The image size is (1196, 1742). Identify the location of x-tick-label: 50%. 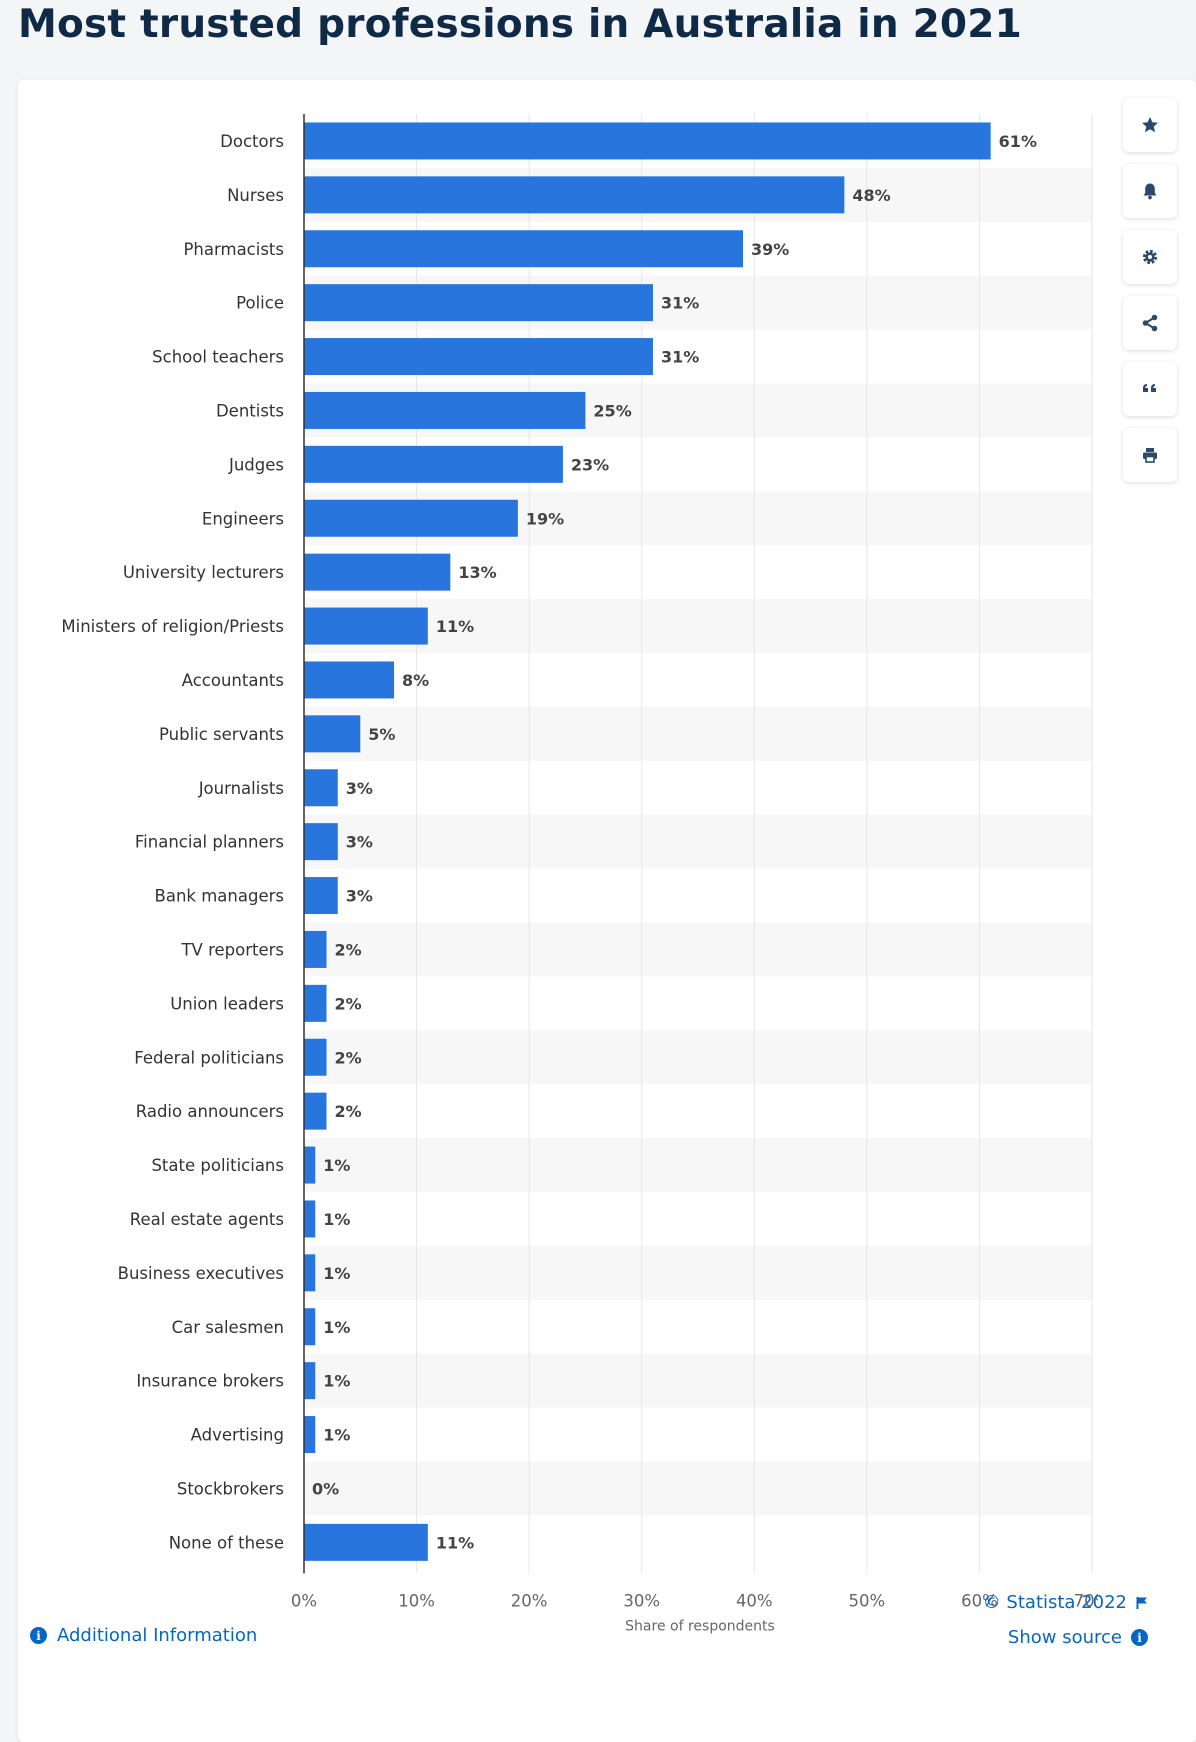
(867, 1600).